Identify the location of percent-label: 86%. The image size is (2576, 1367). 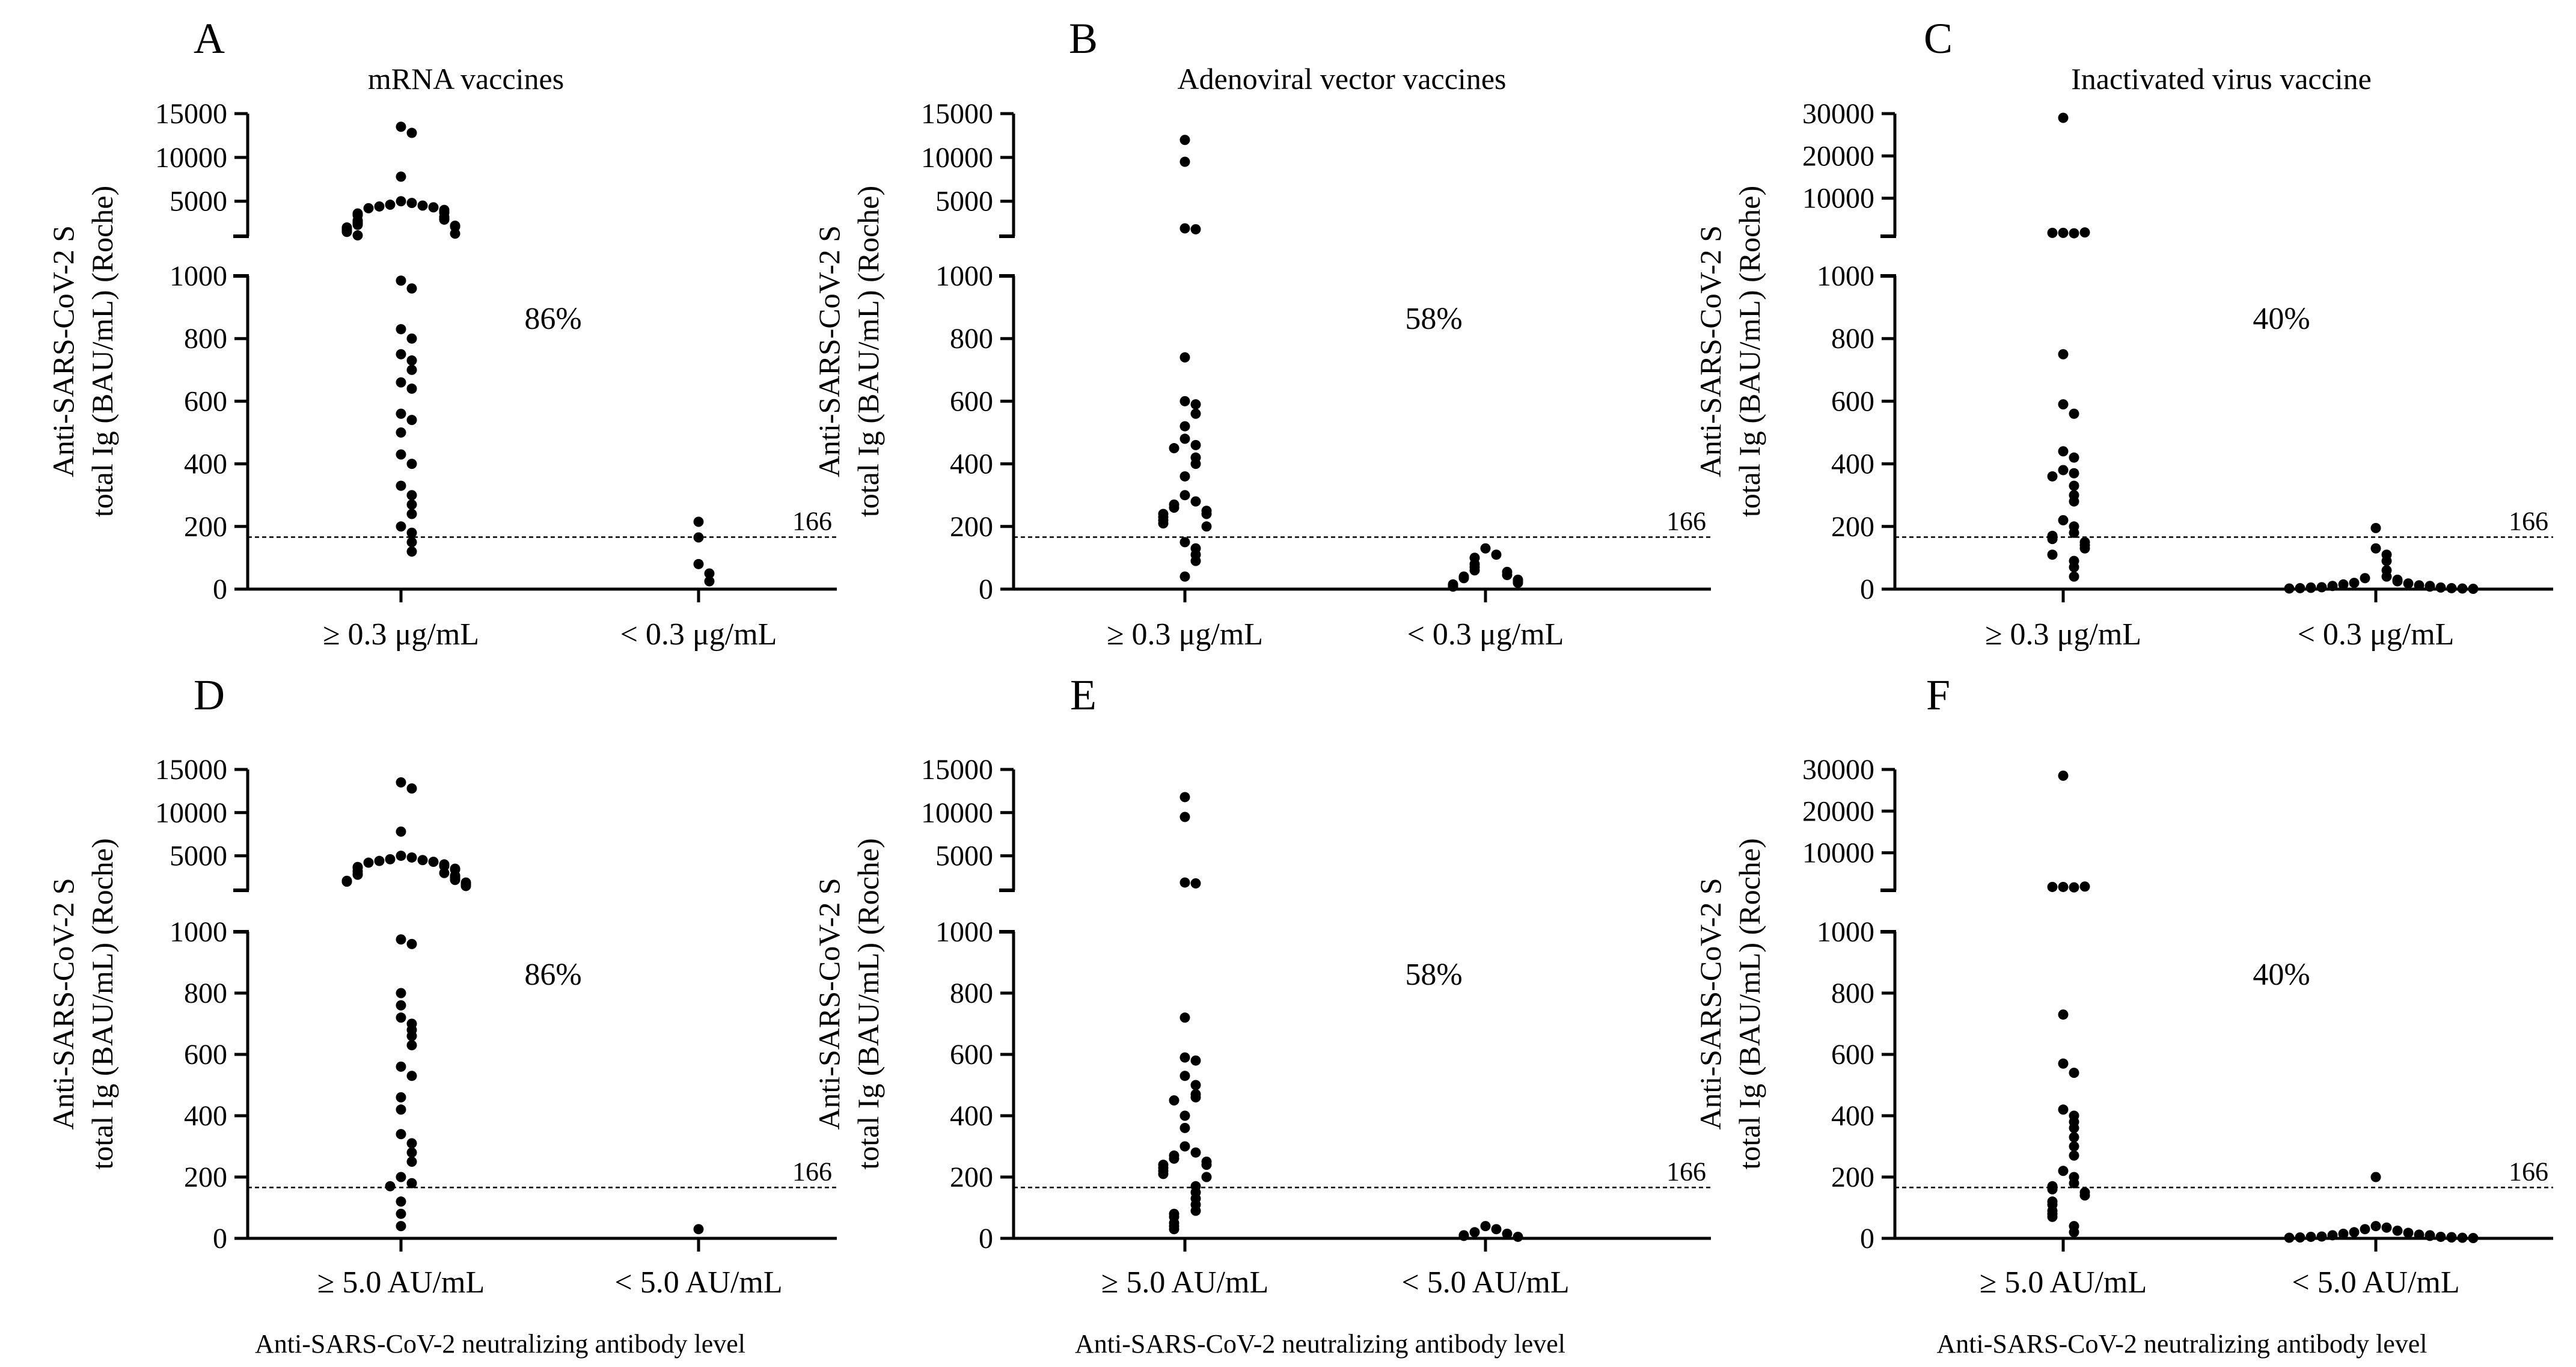
(552, 319).